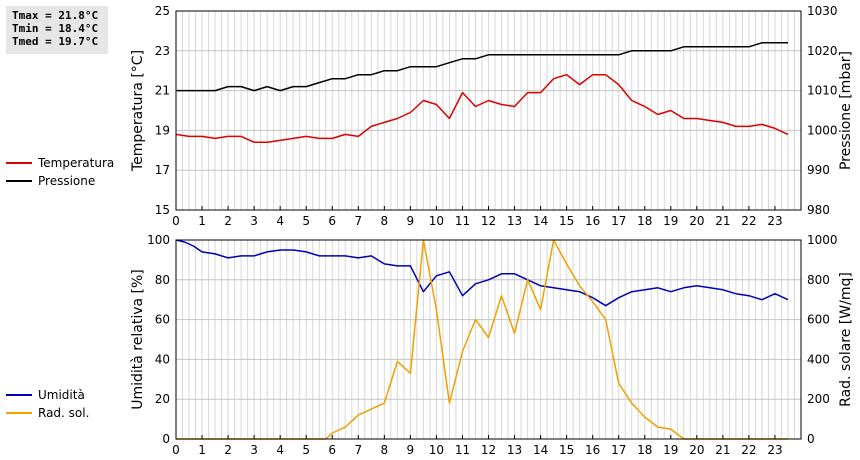 The width and height of the screenshot is (860, 460). Describe the element at coordinates (162, 51) in the screenshot. I see `y-left-tick-label: 23` at that location.